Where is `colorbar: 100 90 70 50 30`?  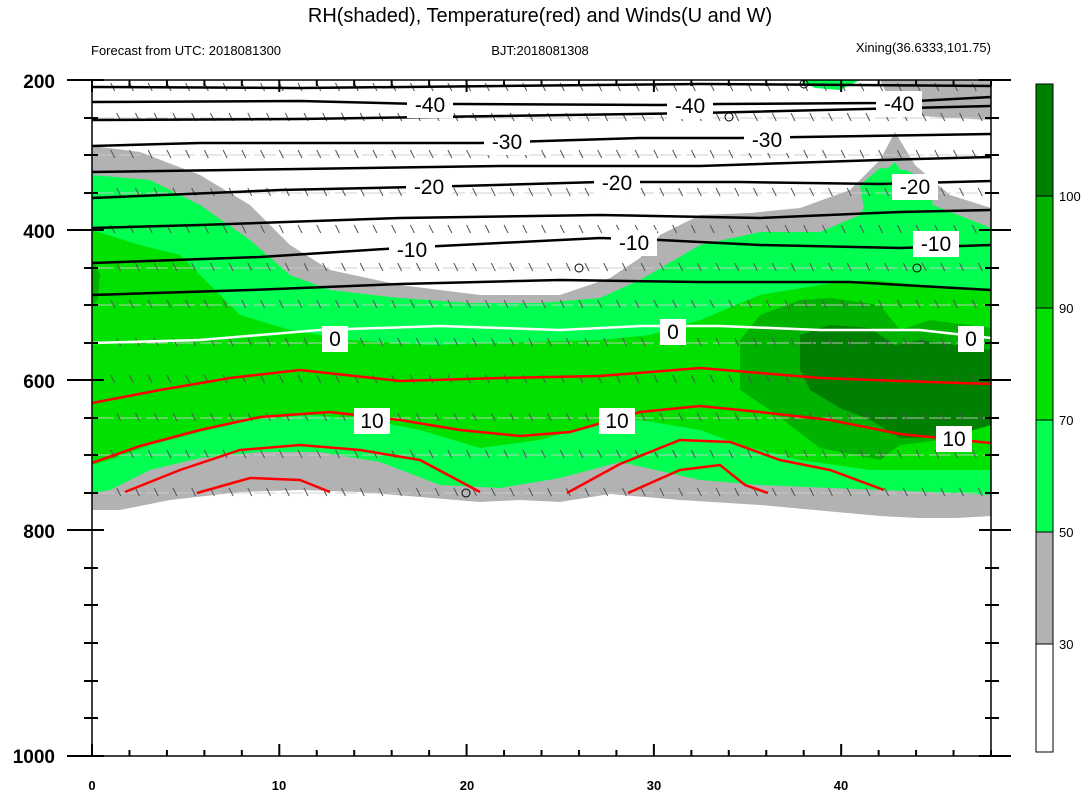
colorbar: 100 90 70 50 30 is located at coordinates (1058, 418).